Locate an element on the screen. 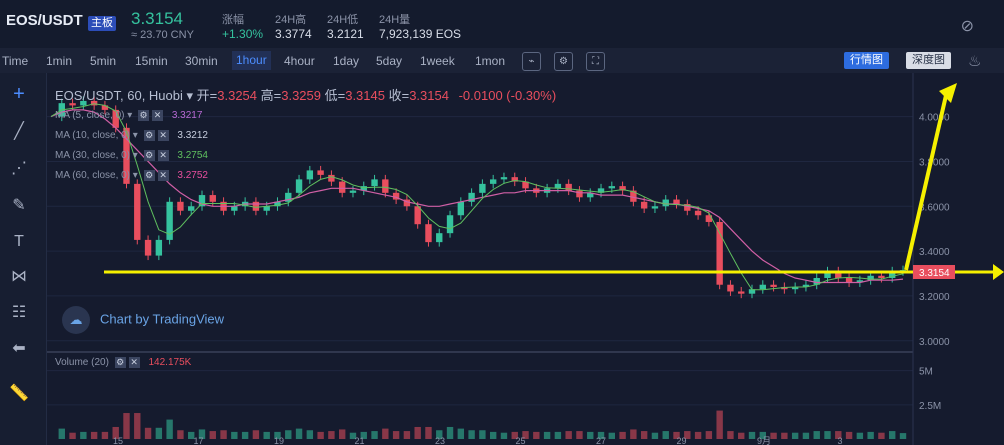  prediction-icon: ☷ is located at coordinates (19, 312).